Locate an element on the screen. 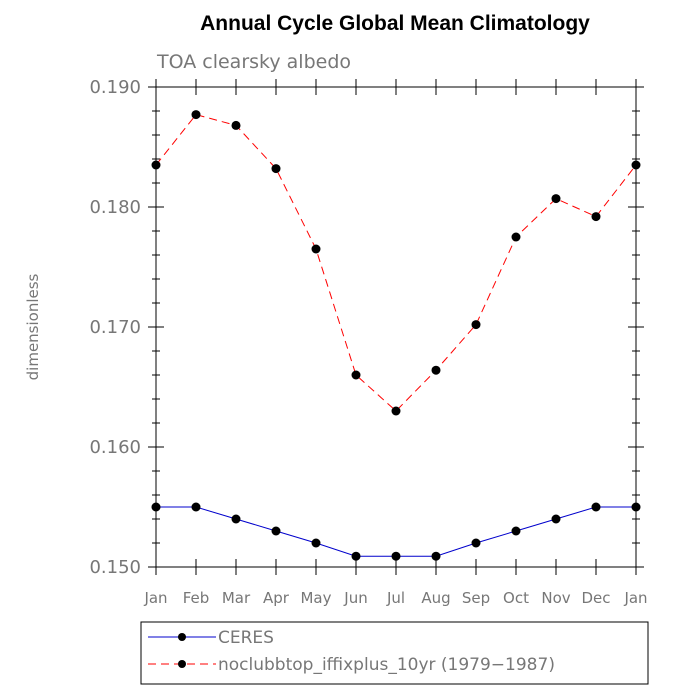 The width and height of the screenshot is (700, 700). x-tick-label: Mar is located at coordinates (236, 598).